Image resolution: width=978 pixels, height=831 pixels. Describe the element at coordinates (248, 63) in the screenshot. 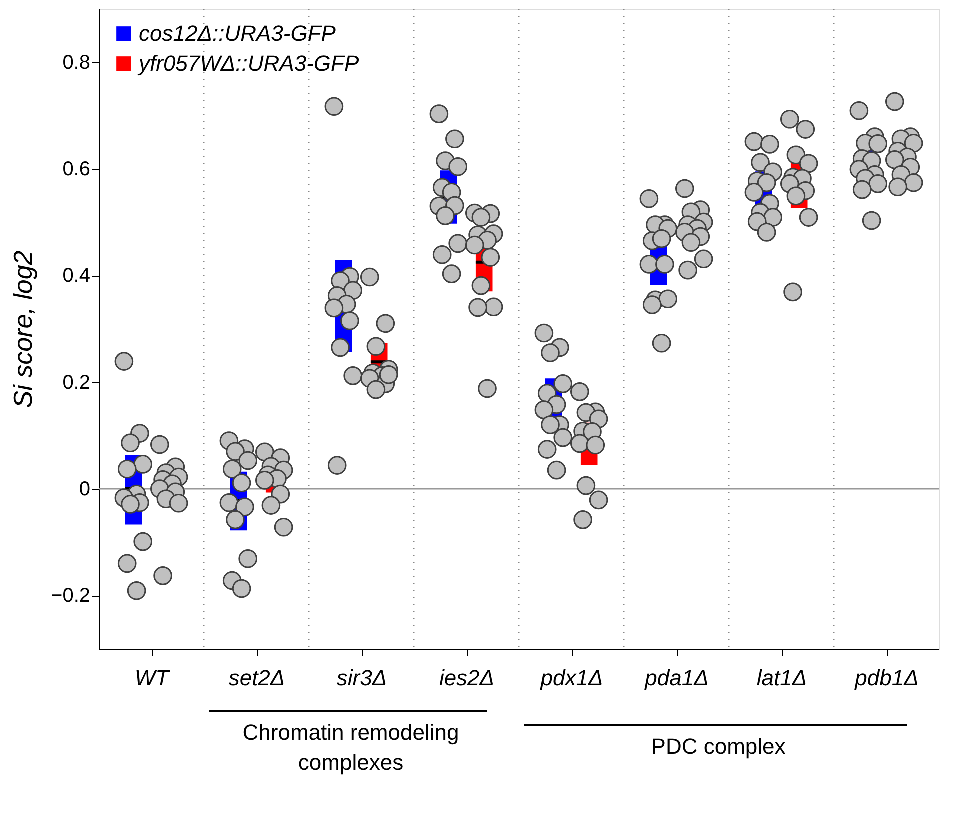

I see `legend-label: yfr057WΔ::URA3-GFP` at that location.